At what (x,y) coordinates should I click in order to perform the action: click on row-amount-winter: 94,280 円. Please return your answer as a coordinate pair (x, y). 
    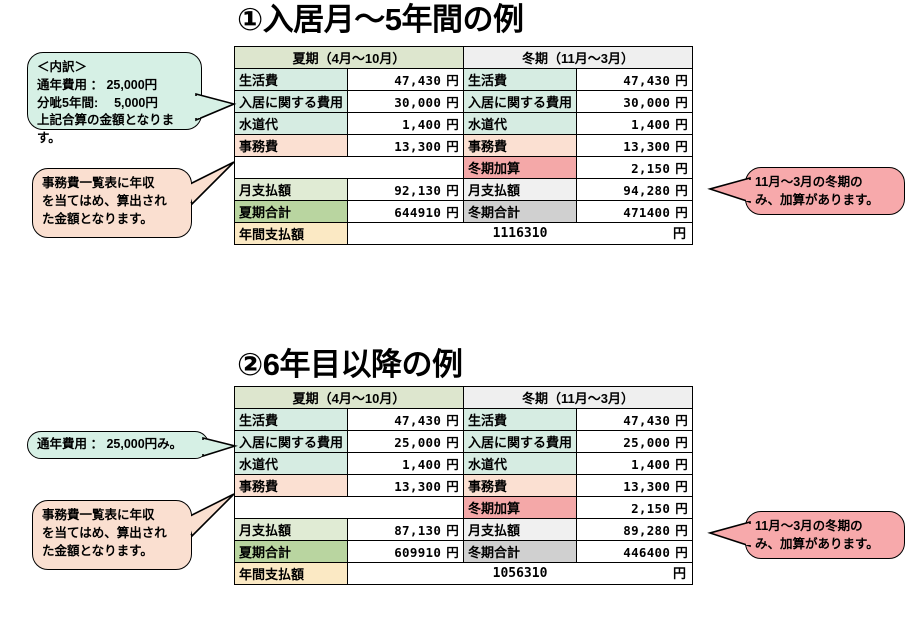
    Looking at the image, I should click on (635, 189).